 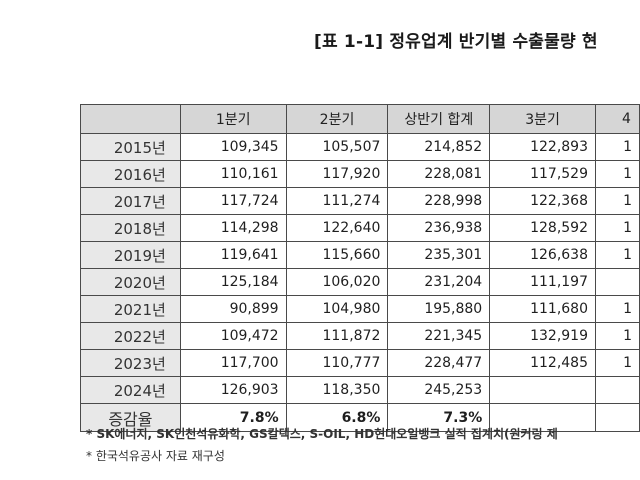 What do you see at coordinates (233, 336) in the screenshot?
I see `cell-q1: 109,472` at bounding box center [233, 336].